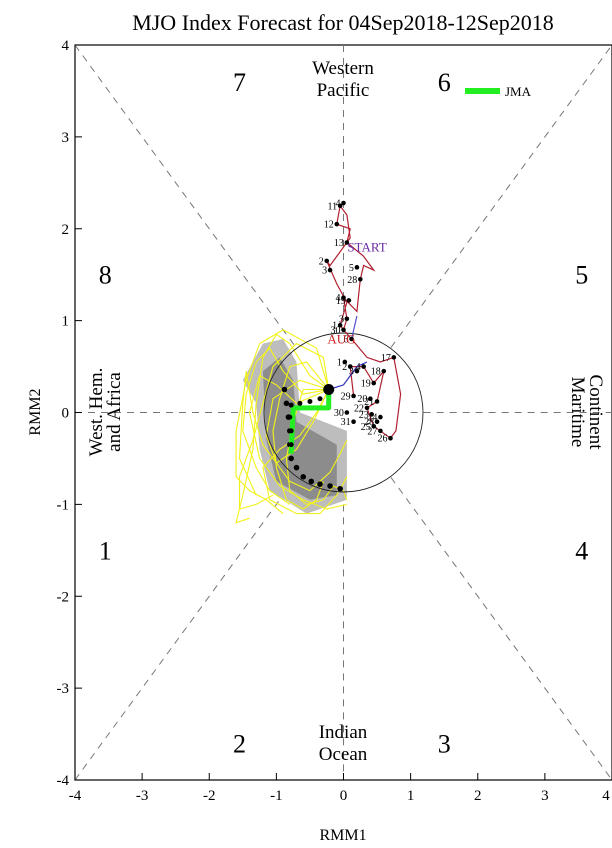  Describe the element at coordinates (66, 138) in the screenshot. I see `y-tick-label: 3` at that location.